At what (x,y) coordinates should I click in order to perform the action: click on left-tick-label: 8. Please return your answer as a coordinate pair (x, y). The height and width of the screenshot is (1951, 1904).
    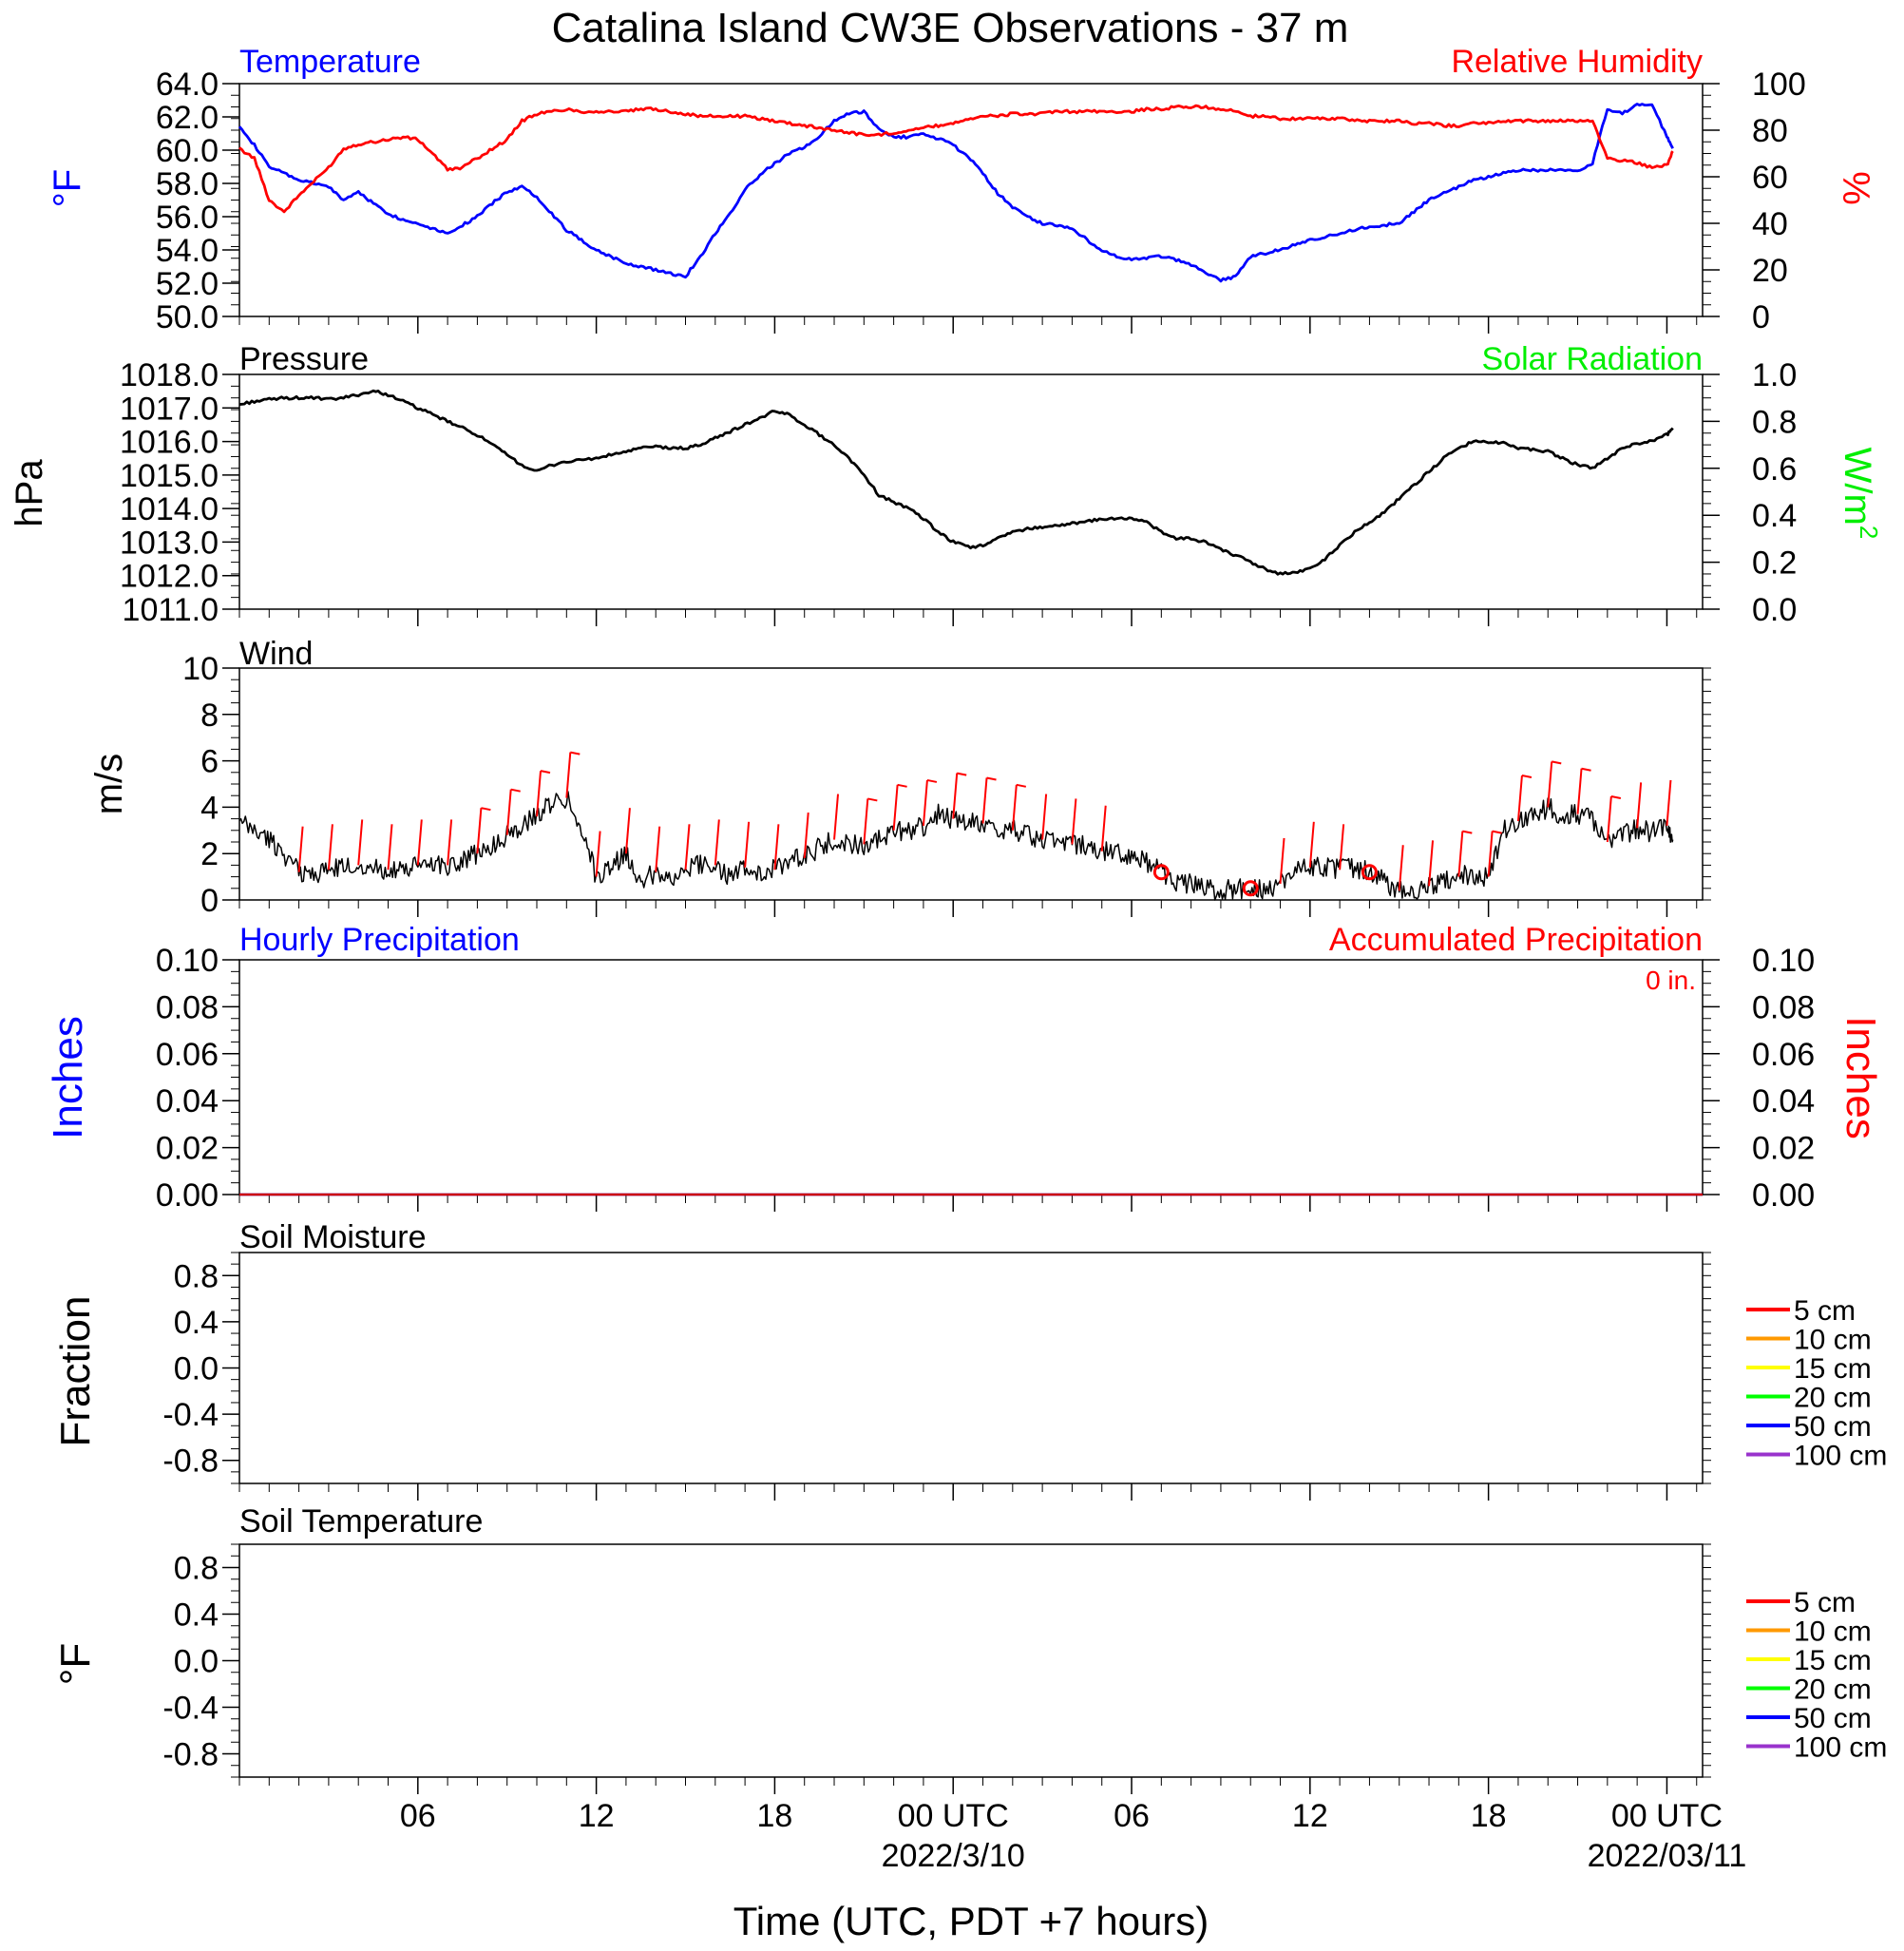
    Looking at the image, I should click on (209, 716).